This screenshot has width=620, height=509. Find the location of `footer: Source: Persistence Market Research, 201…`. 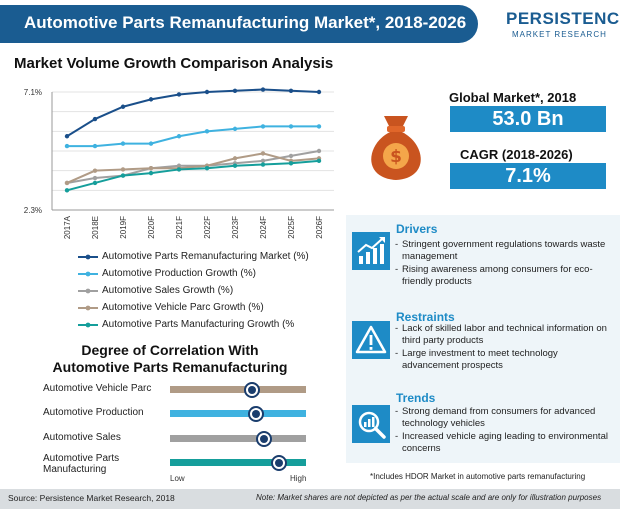

footer: Source: Persistence Market Research, 201… is located at coordinates (310, 499).